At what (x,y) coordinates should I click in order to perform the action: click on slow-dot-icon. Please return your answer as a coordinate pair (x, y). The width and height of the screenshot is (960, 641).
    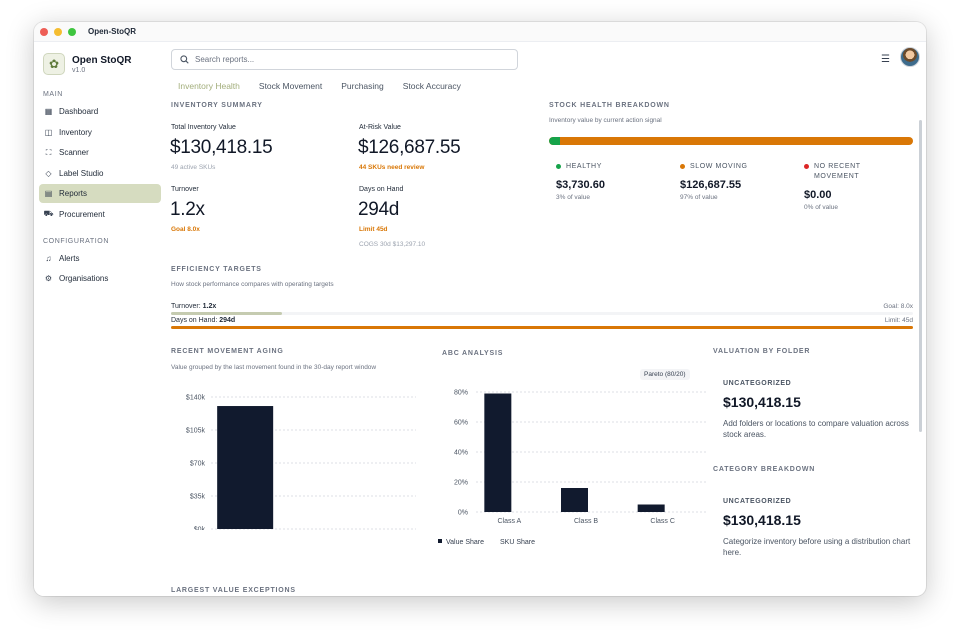
    Looking at the image, I should click on (682, 166).